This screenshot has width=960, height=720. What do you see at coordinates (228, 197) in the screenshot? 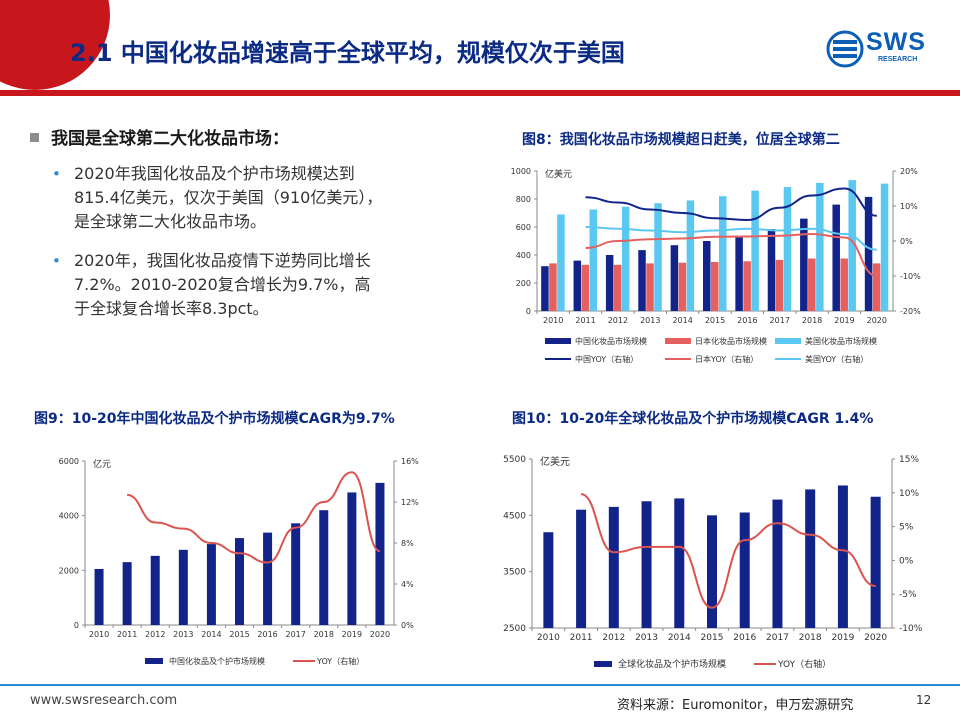
I see `bullet-line: 815.4亿美元，仅次于美国（910亿美元），` at bounding box center [228, 197].